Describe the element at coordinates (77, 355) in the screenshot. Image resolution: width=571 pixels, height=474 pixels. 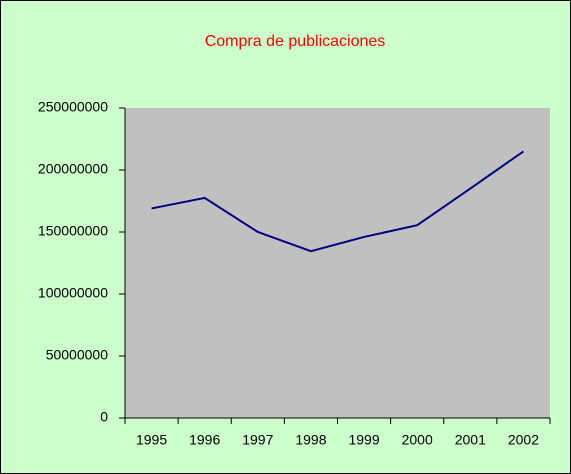
I see `y-tick-label: 50000000` at that location.